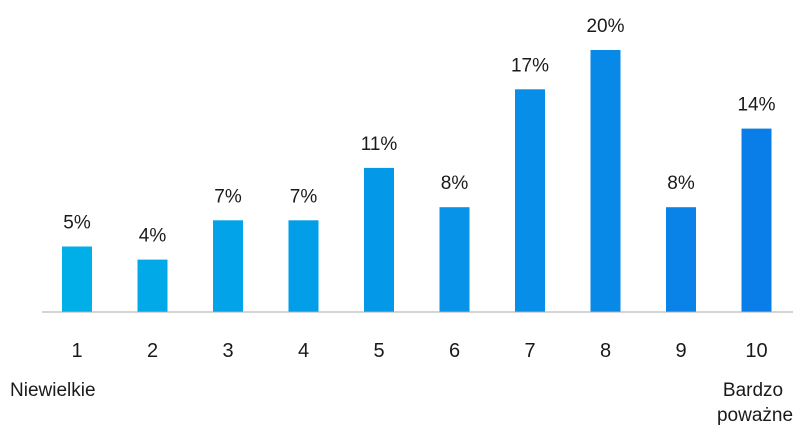  Describe the element at coordinates (379, 144) in the screenshot. I see `value-label-5: 11%` at that location.